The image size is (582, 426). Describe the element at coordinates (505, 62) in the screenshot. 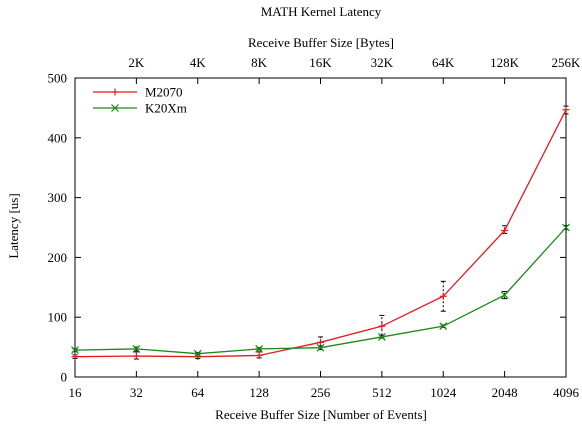

I see `top-tick-label: 128K` at that location.